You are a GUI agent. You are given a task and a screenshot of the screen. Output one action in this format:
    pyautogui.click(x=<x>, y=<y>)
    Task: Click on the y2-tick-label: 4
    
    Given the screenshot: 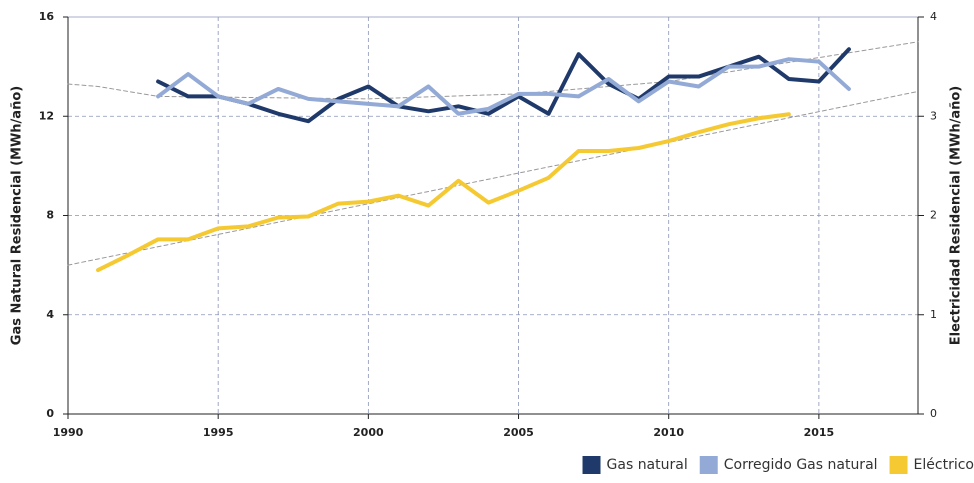 What is the action you would take?
    pyautogui.click(x=933, y=16)
    